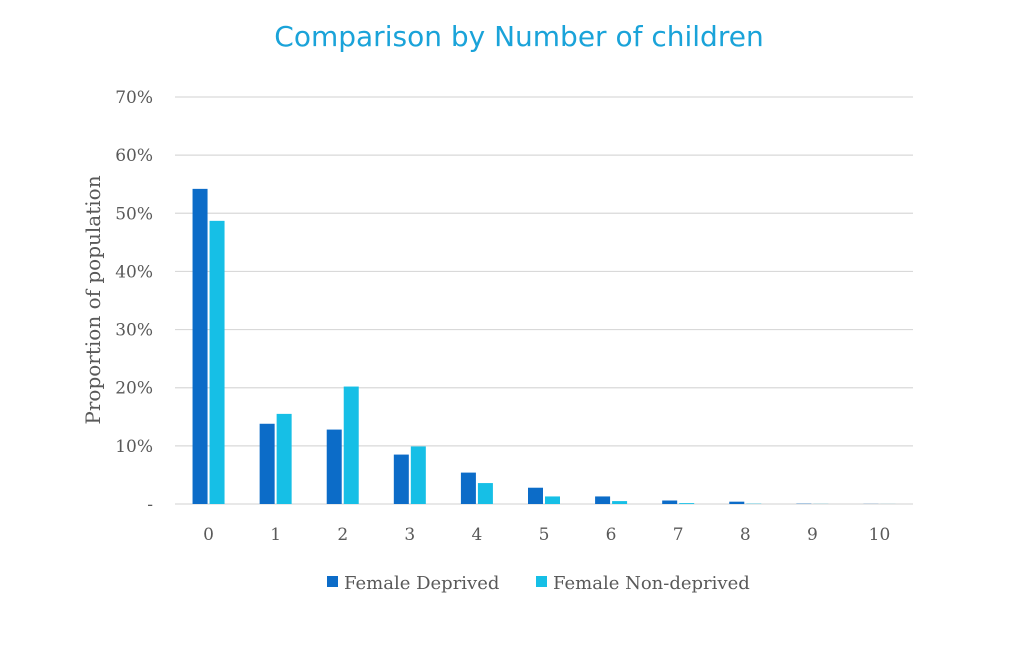 The image size is (1024, 661). Describe the element at coordinates (134, 98) in the screenshot. I see `y-tick-label: 70%` at that location.